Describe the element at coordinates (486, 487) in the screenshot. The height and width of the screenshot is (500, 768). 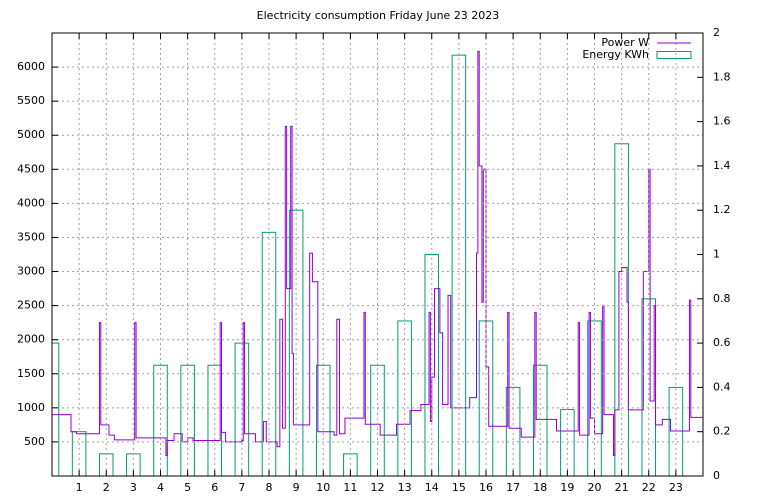
I see `x-tick-label: 16` at that location.